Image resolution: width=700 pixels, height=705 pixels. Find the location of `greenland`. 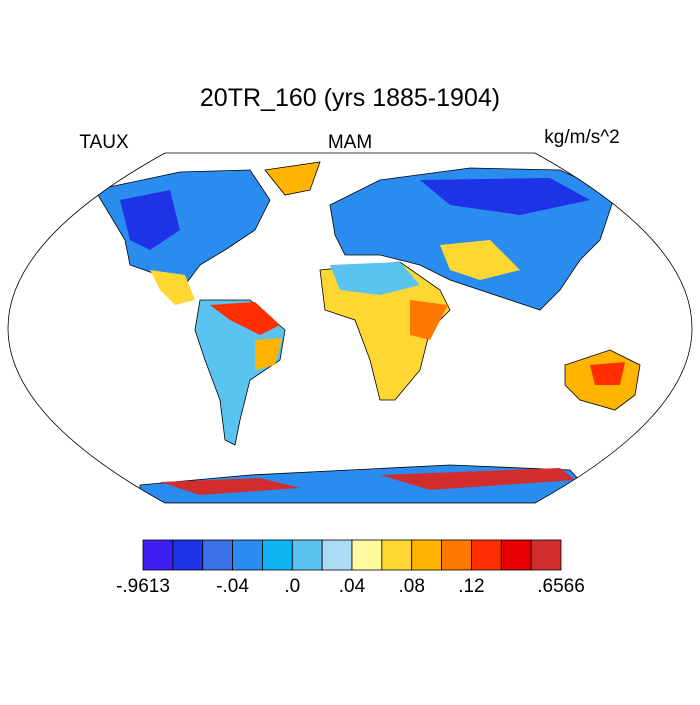

greenland is located at coordinates (292, 178).